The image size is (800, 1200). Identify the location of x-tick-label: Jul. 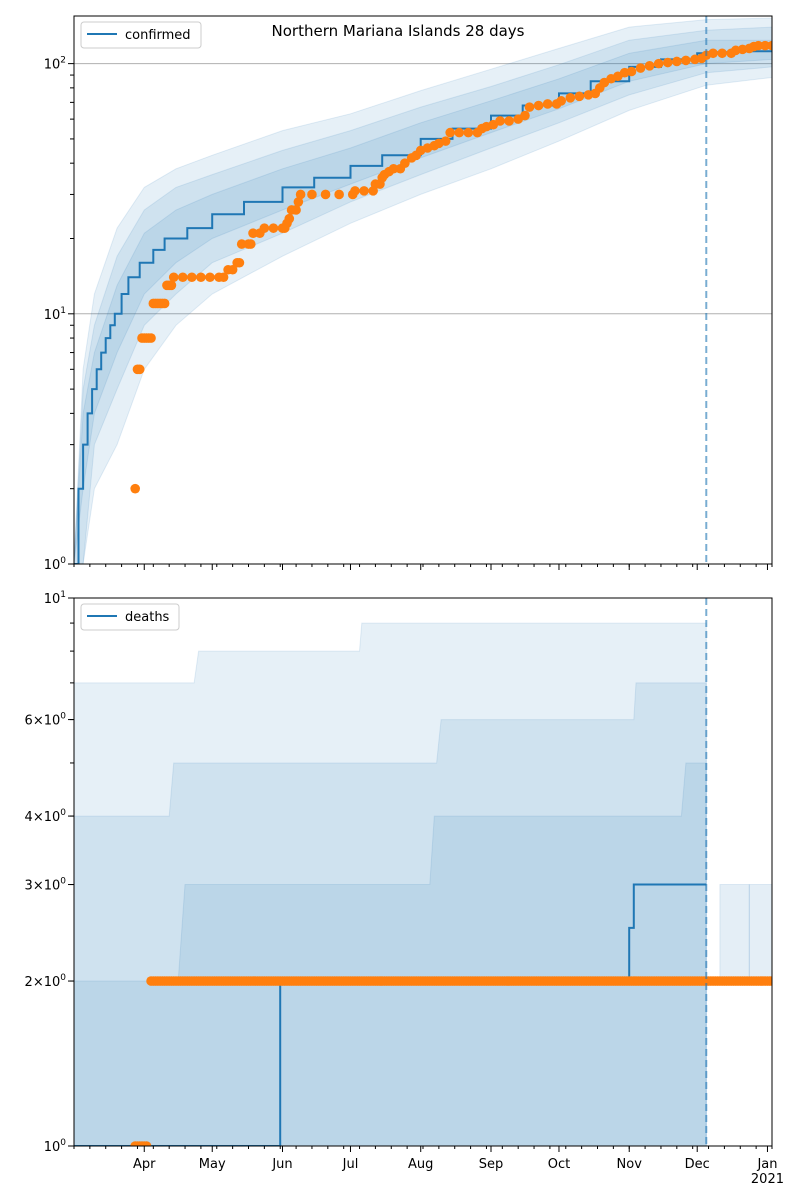
(350, 1164).